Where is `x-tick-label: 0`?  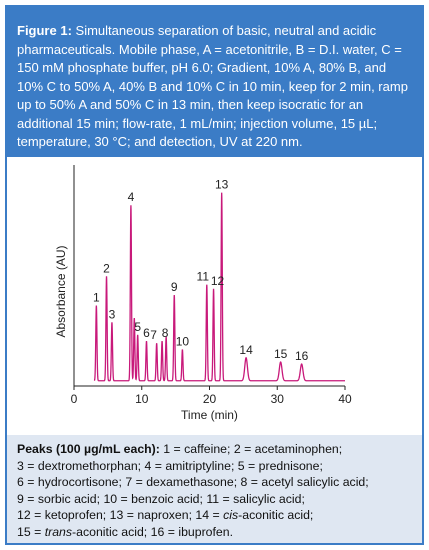
x-tick-label: 0 is located at coordinates (74, 399).